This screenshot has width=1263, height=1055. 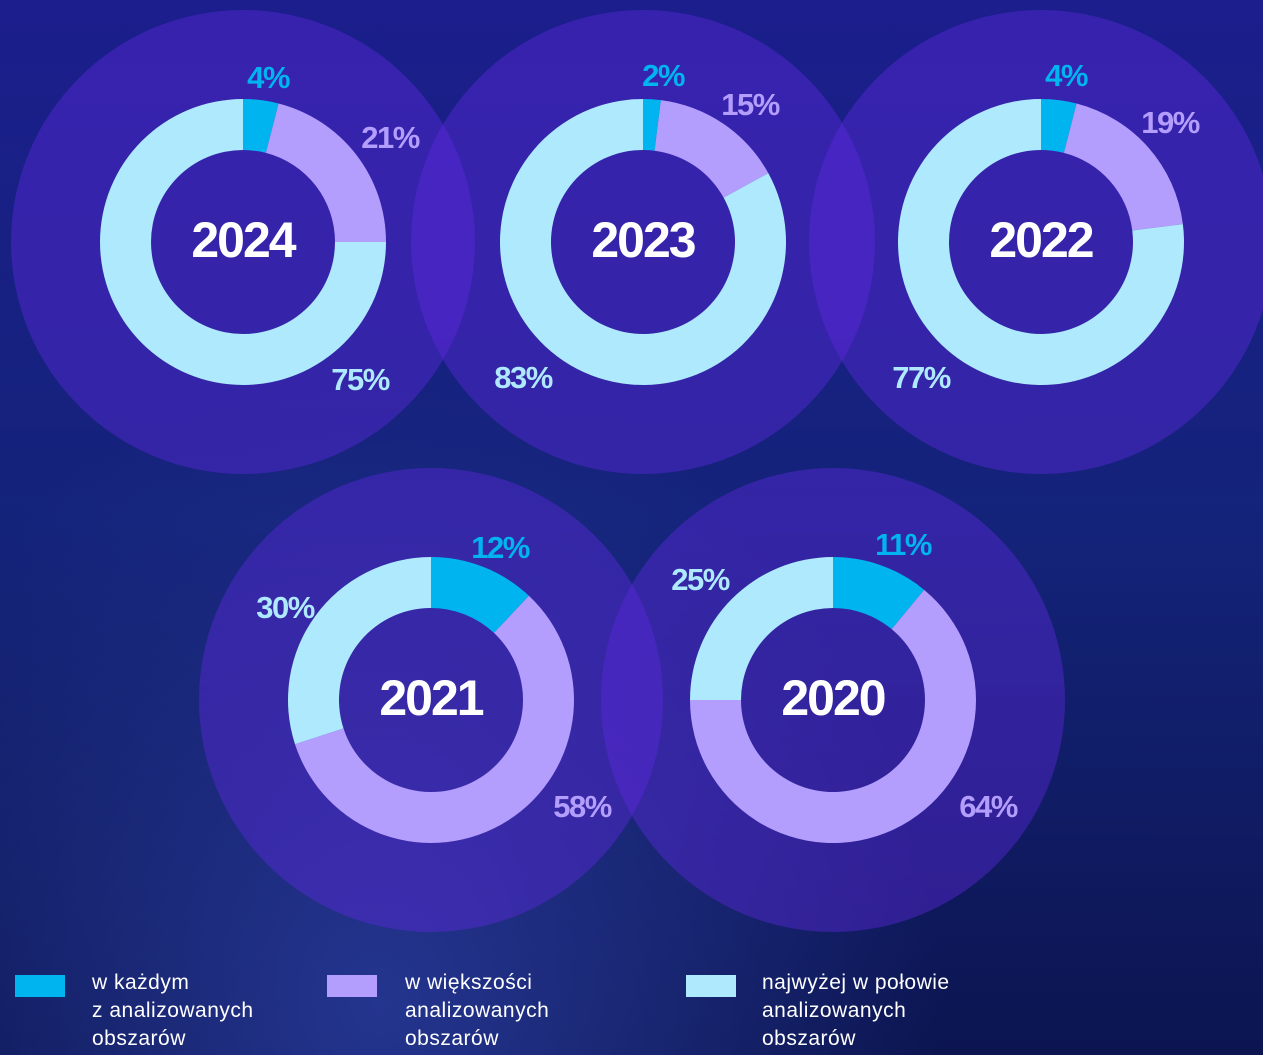 What do you see at coordinates (988, 806) in the screenshot?
I see `value-label: 64%` at bounding box center [988, 806].